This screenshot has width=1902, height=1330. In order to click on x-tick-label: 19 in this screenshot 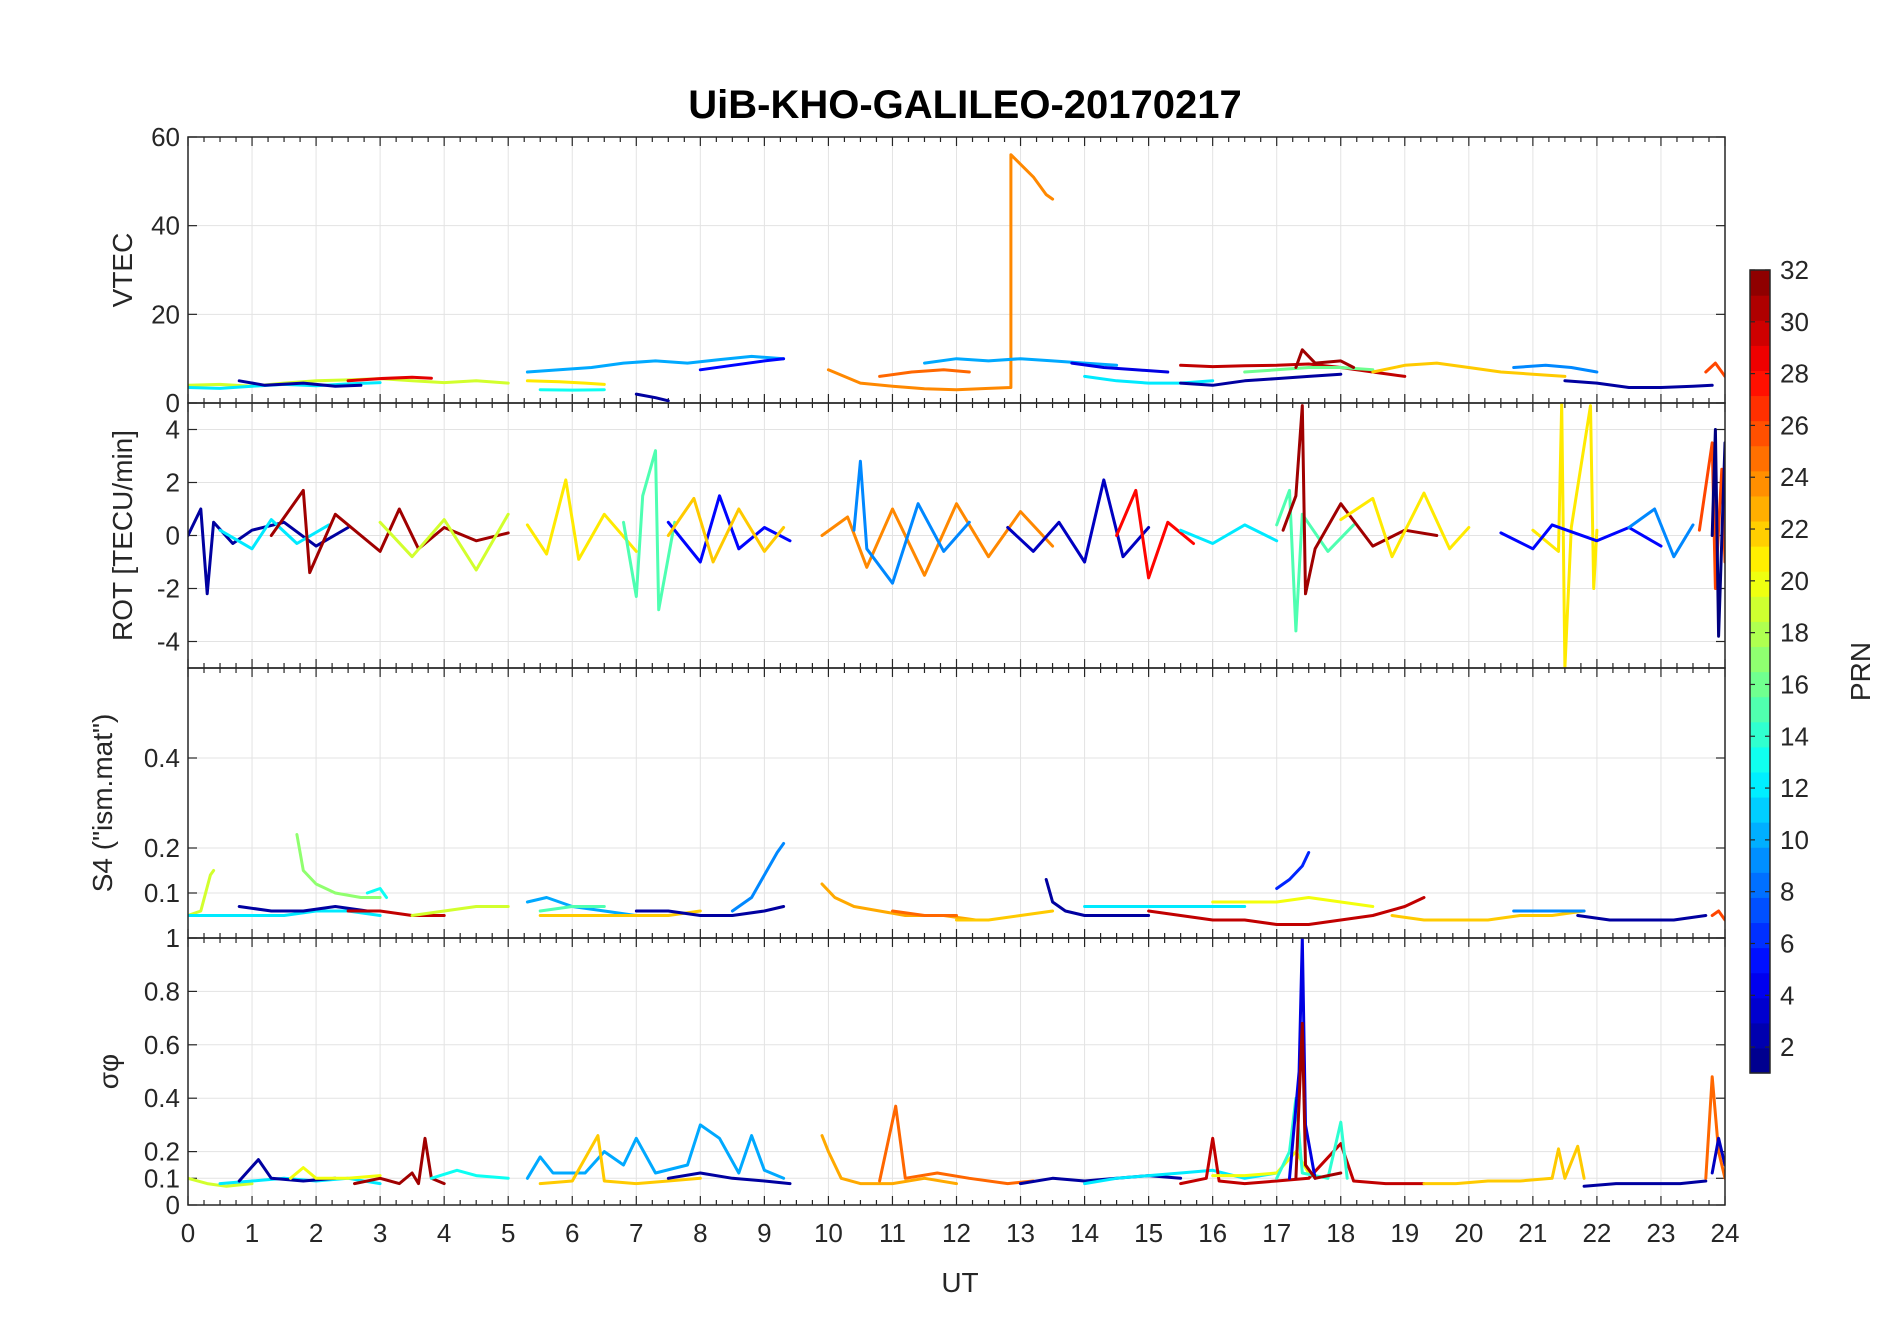, I will do `click(1404, 1233)`.